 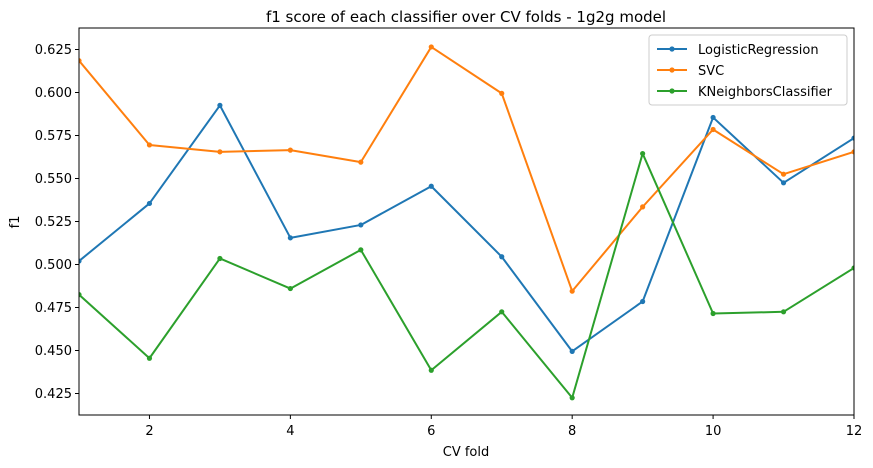 I want to click on x-axis-ticks: 2 4 6 8 10 12, so click(x=503, y=427).